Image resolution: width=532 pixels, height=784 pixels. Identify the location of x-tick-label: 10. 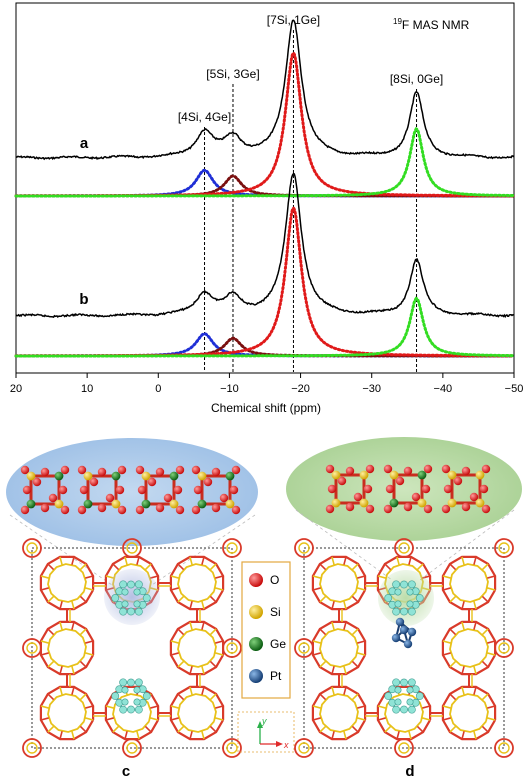
(87, 389).